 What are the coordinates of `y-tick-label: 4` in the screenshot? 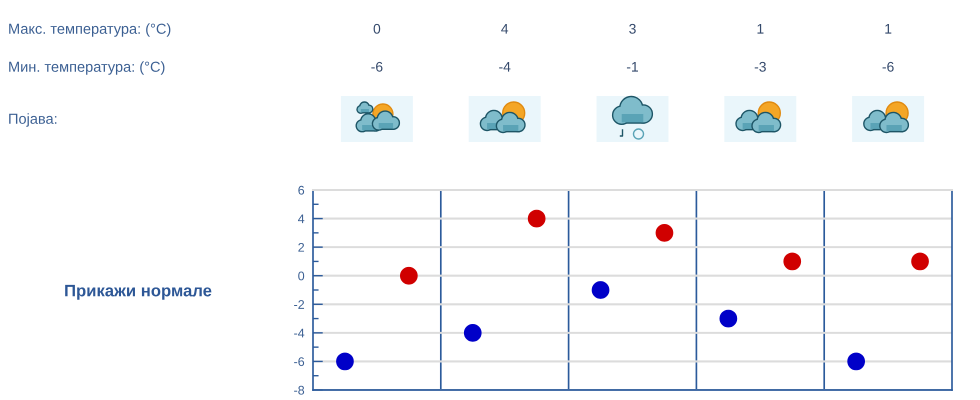 It's located at (301, 219).